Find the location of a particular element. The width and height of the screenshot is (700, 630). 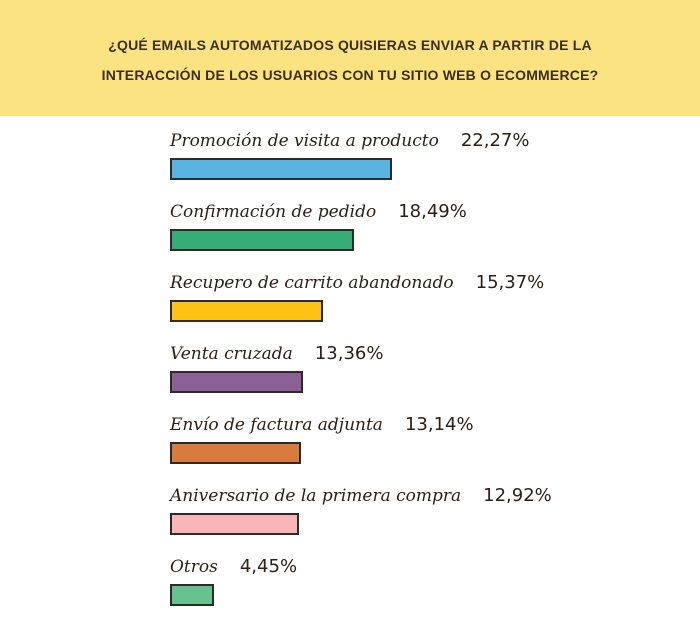

value-label: 22,27% is located at coordinates (495, 140).